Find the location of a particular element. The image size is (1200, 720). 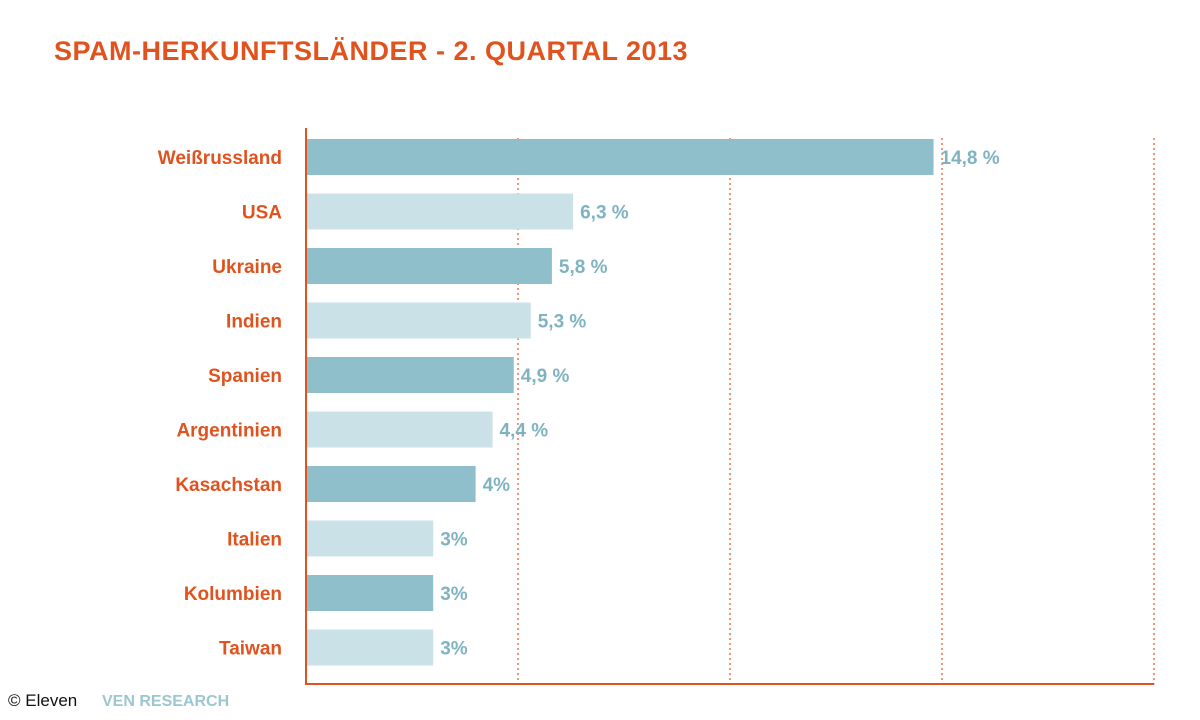

category-label-4: Spanien is located at coordinates (245, 376).